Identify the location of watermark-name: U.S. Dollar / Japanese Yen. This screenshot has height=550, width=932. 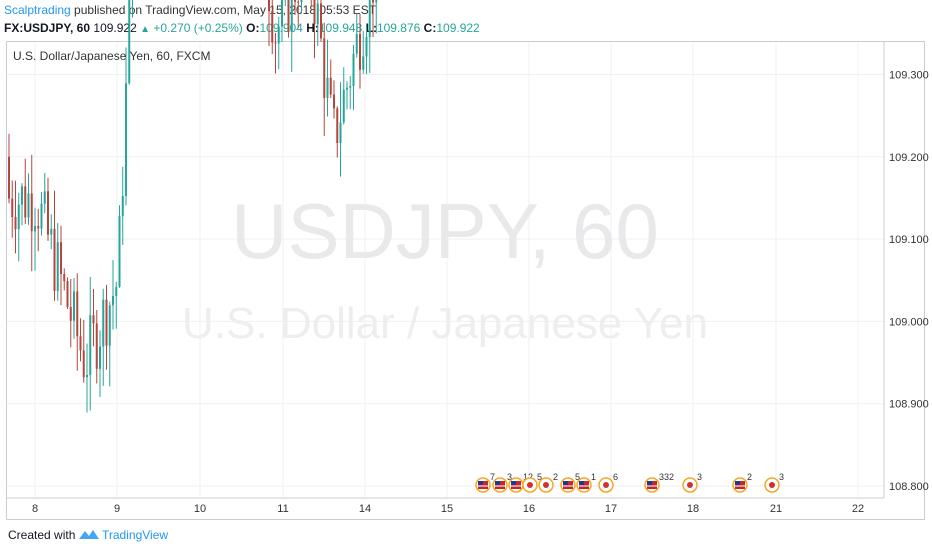
(445, 323).